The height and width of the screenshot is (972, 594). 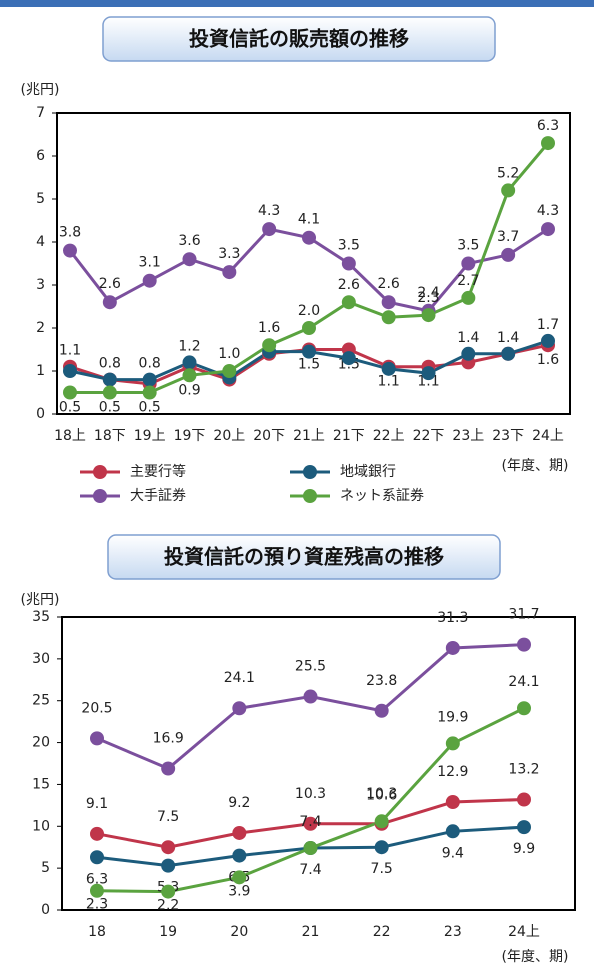 I want to click on x-tick-label: 22, so click(x=382, y=932).